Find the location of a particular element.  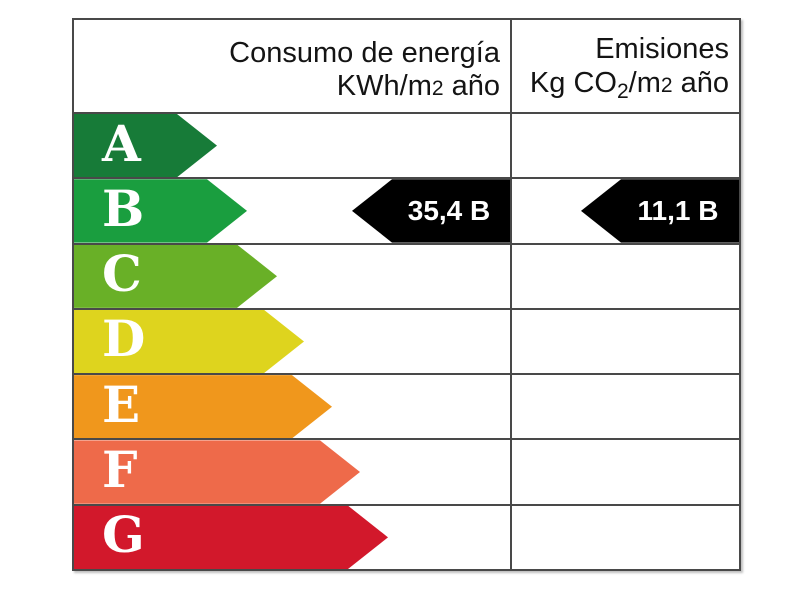

rating-arrow: G is located at coordinates (231, 537).